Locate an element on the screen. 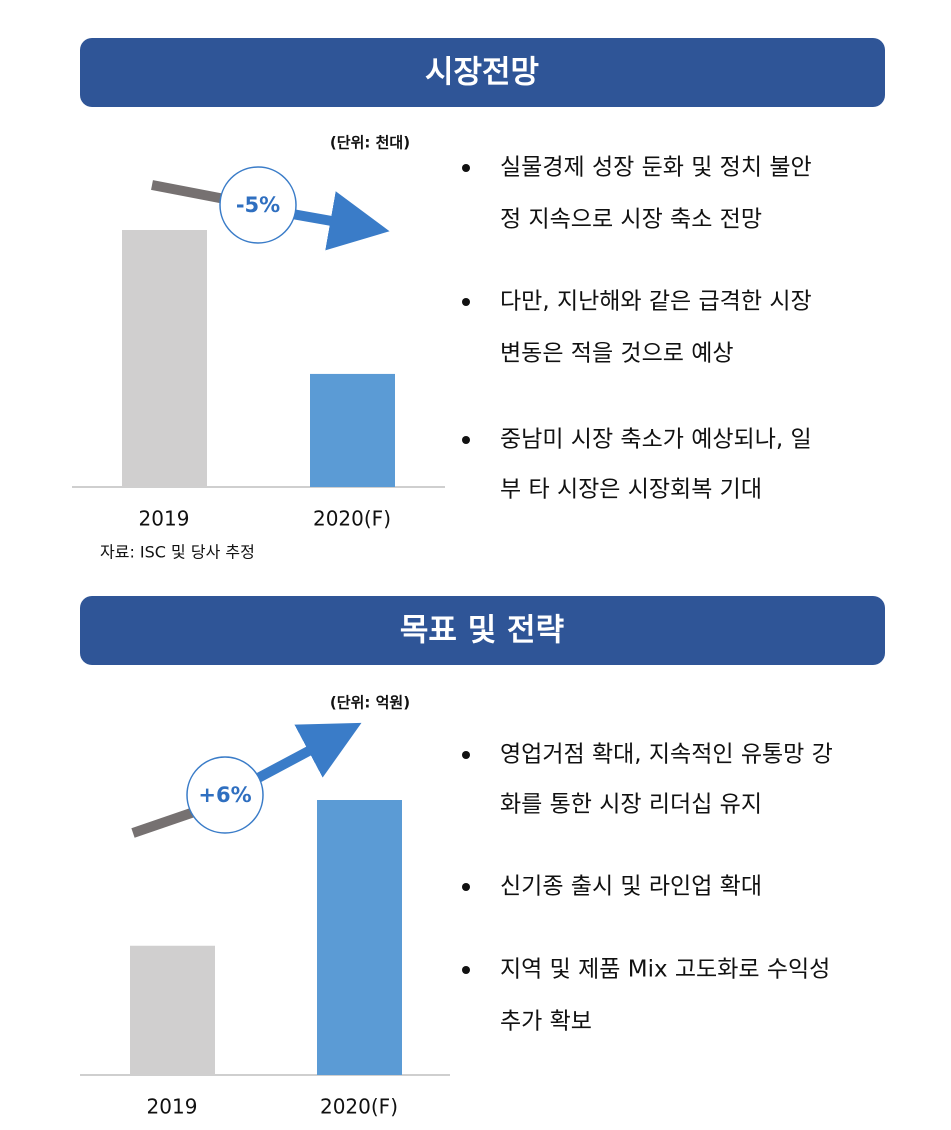 The height and width of the screenshot is (1130, 951). bullet-text: 신기종 출시 및 라인업 확대 is located at coordinates (631, 887).